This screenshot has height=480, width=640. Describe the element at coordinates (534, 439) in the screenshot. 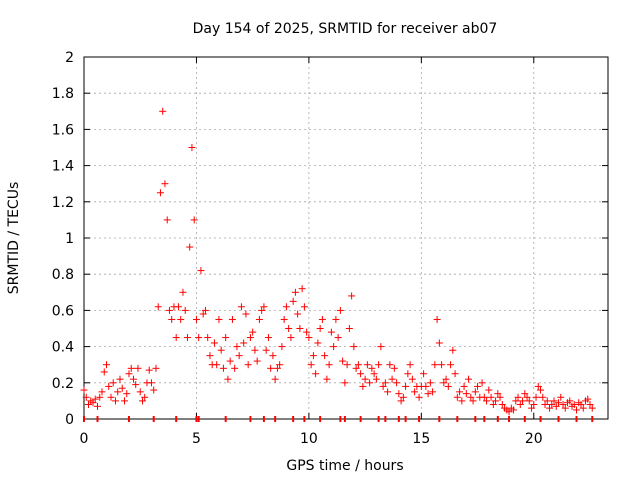

I see `x-tick-label: 20` at that location.